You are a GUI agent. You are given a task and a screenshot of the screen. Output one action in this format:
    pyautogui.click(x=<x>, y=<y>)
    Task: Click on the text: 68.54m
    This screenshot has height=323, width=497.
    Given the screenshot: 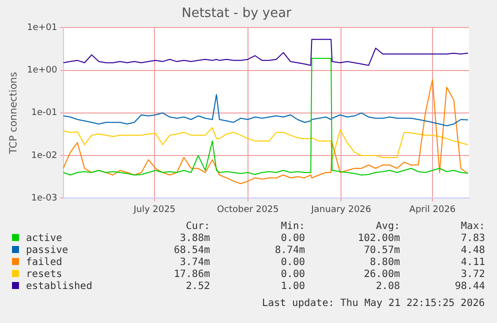 What is the action you would take?
    pyautogui.click(x=191, y=251)
    